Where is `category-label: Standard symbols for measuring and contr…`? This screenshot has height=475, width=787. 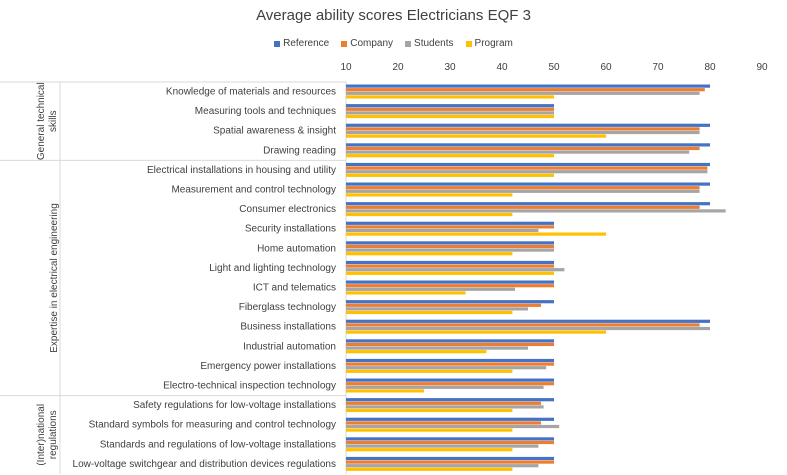 category-label: Standard symbols for measuring and contr… is located at coordinates (212, 425).